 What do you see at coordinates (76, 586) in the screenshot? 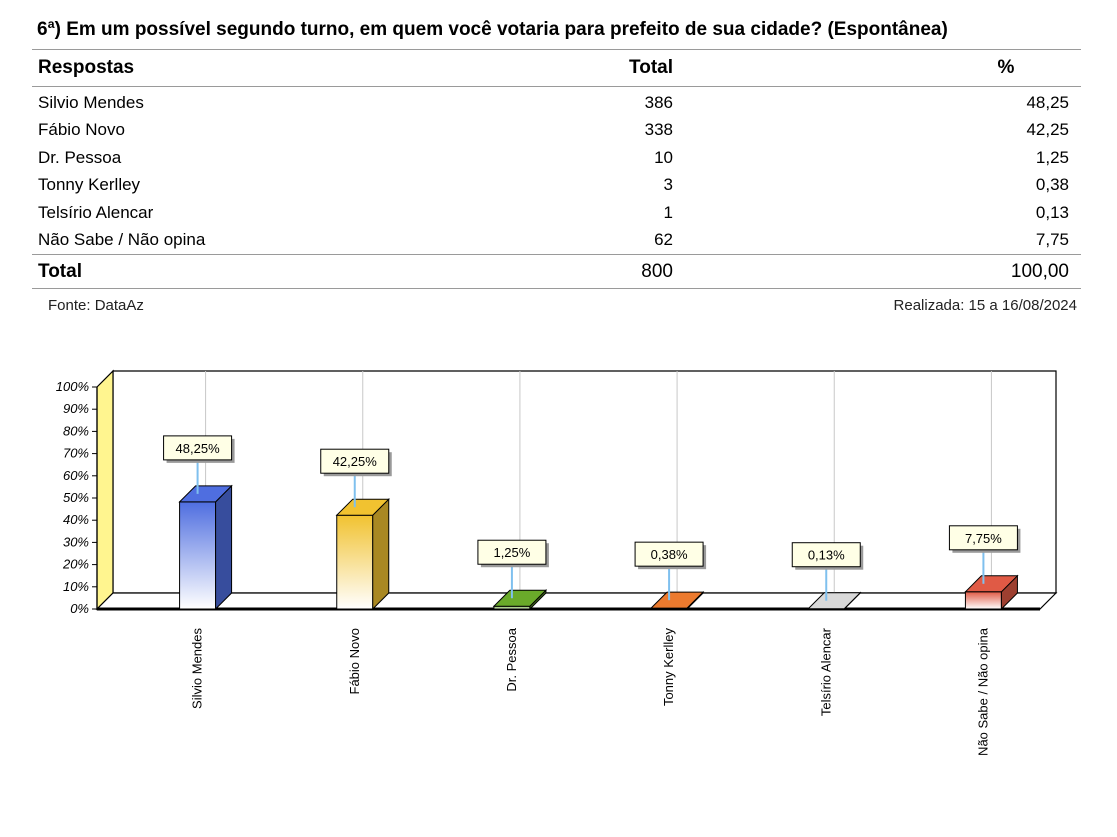
I see `y-tick-label: 10%` at bounding box center [76, 586].